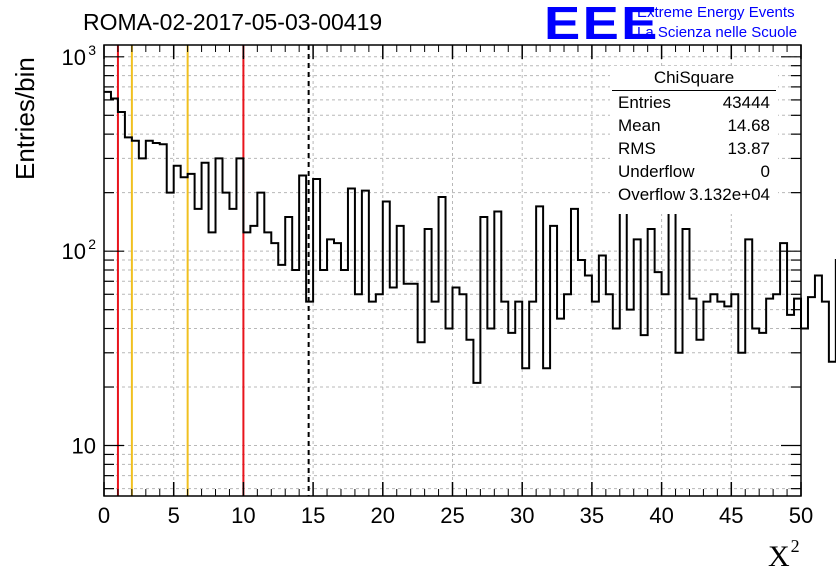  What do you see at coordinates (92, 50) in the screenshot?
I see `y-tick-exponent: 3` at bounding box center [92, 50].